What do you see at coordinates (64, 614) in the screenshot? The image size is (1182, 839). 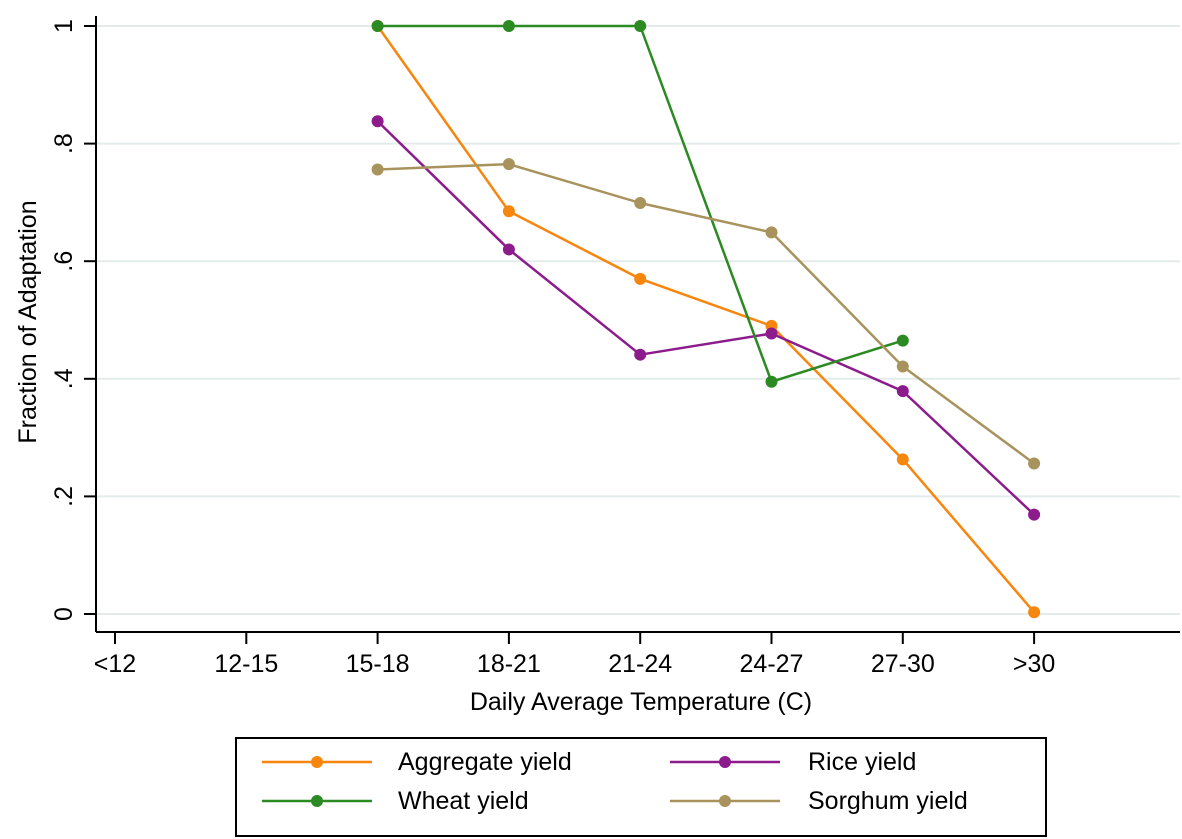 I see `y-tick-label-0: 0` at bounding box center [64, 614].